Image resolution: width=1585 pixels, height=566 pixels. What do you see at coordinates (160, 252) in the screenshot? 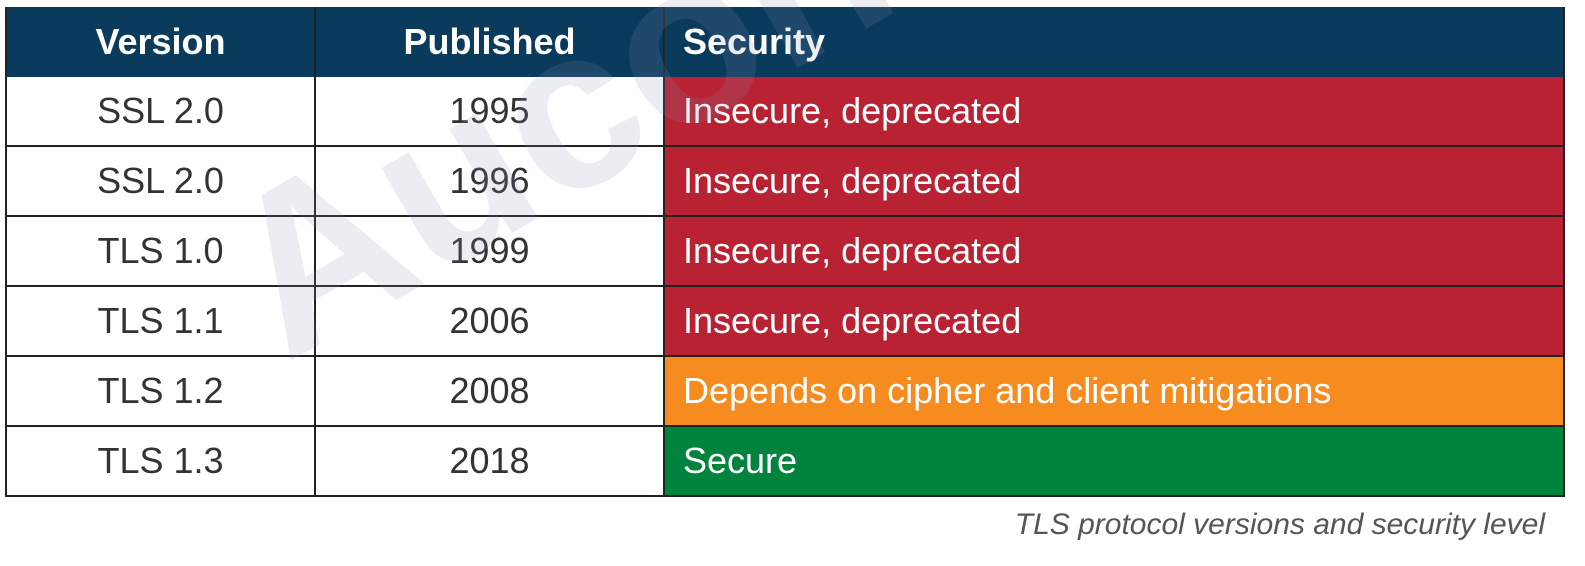
I see `version-cell: TLS 1.0` at bounding box center [160, 252].